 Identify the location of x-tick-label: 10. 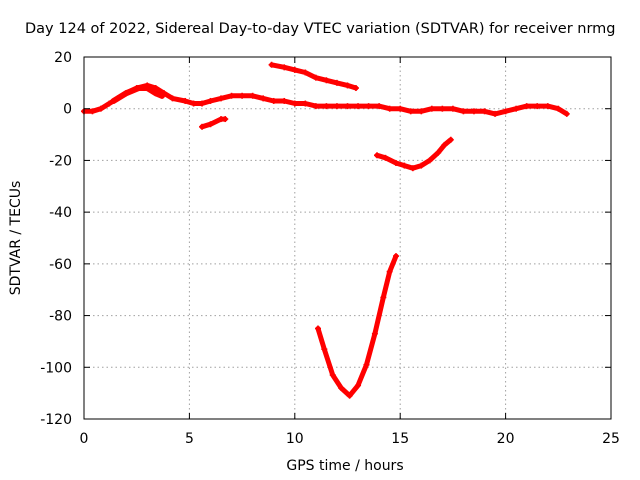
(295, 439).